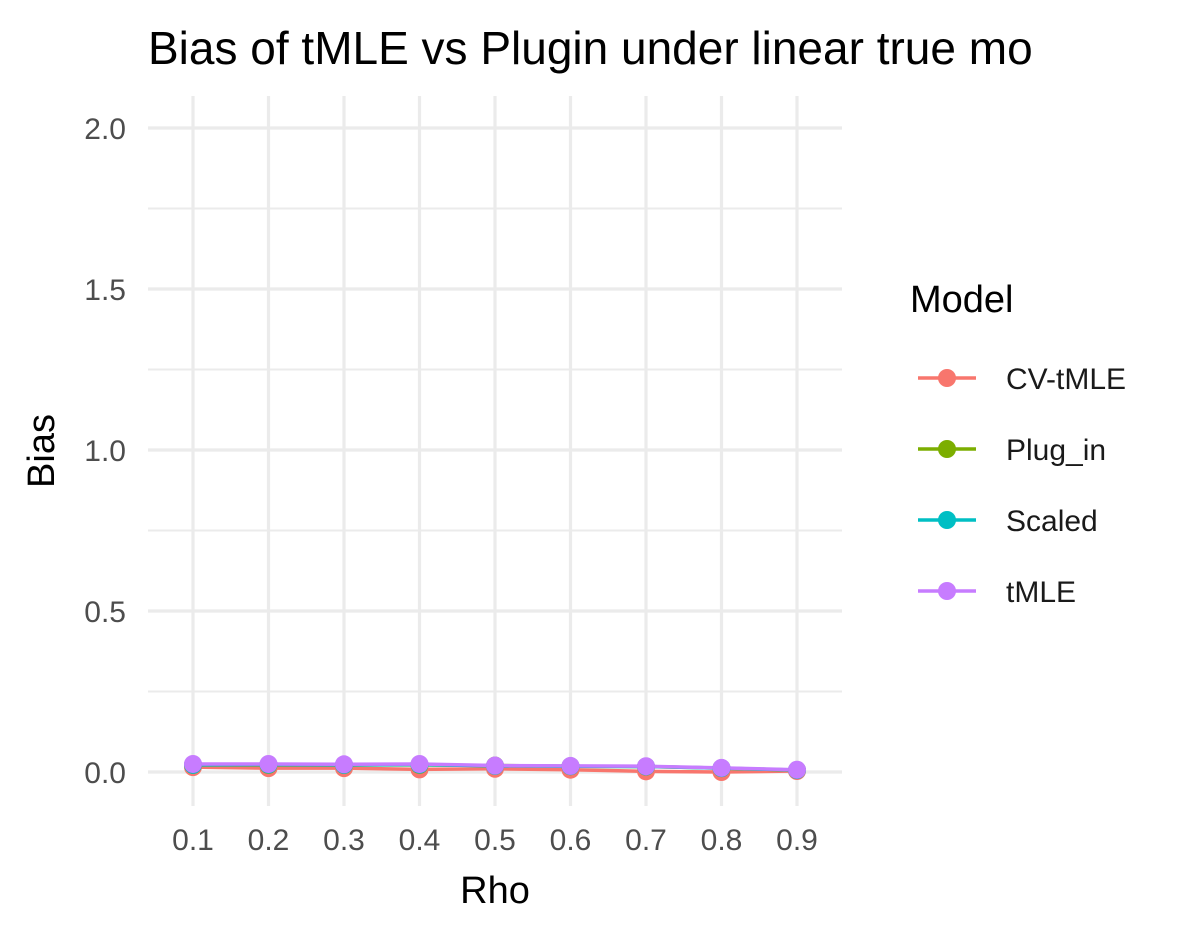 The width and height of the screenshot is (1200, 936). I want to click on x-axis-title: Rho, so click(495, 891).